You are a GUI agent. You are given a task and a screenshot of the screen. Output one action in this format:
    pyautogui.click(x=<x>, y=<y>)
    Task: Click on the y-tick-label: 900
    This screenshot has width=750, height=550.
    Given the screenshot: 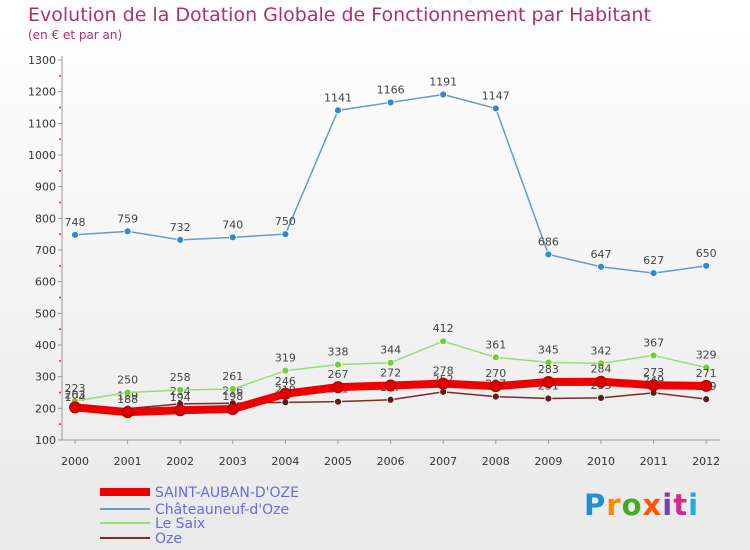 What is the action you would take?
    pyautogui.click(x=45, y=187)
    